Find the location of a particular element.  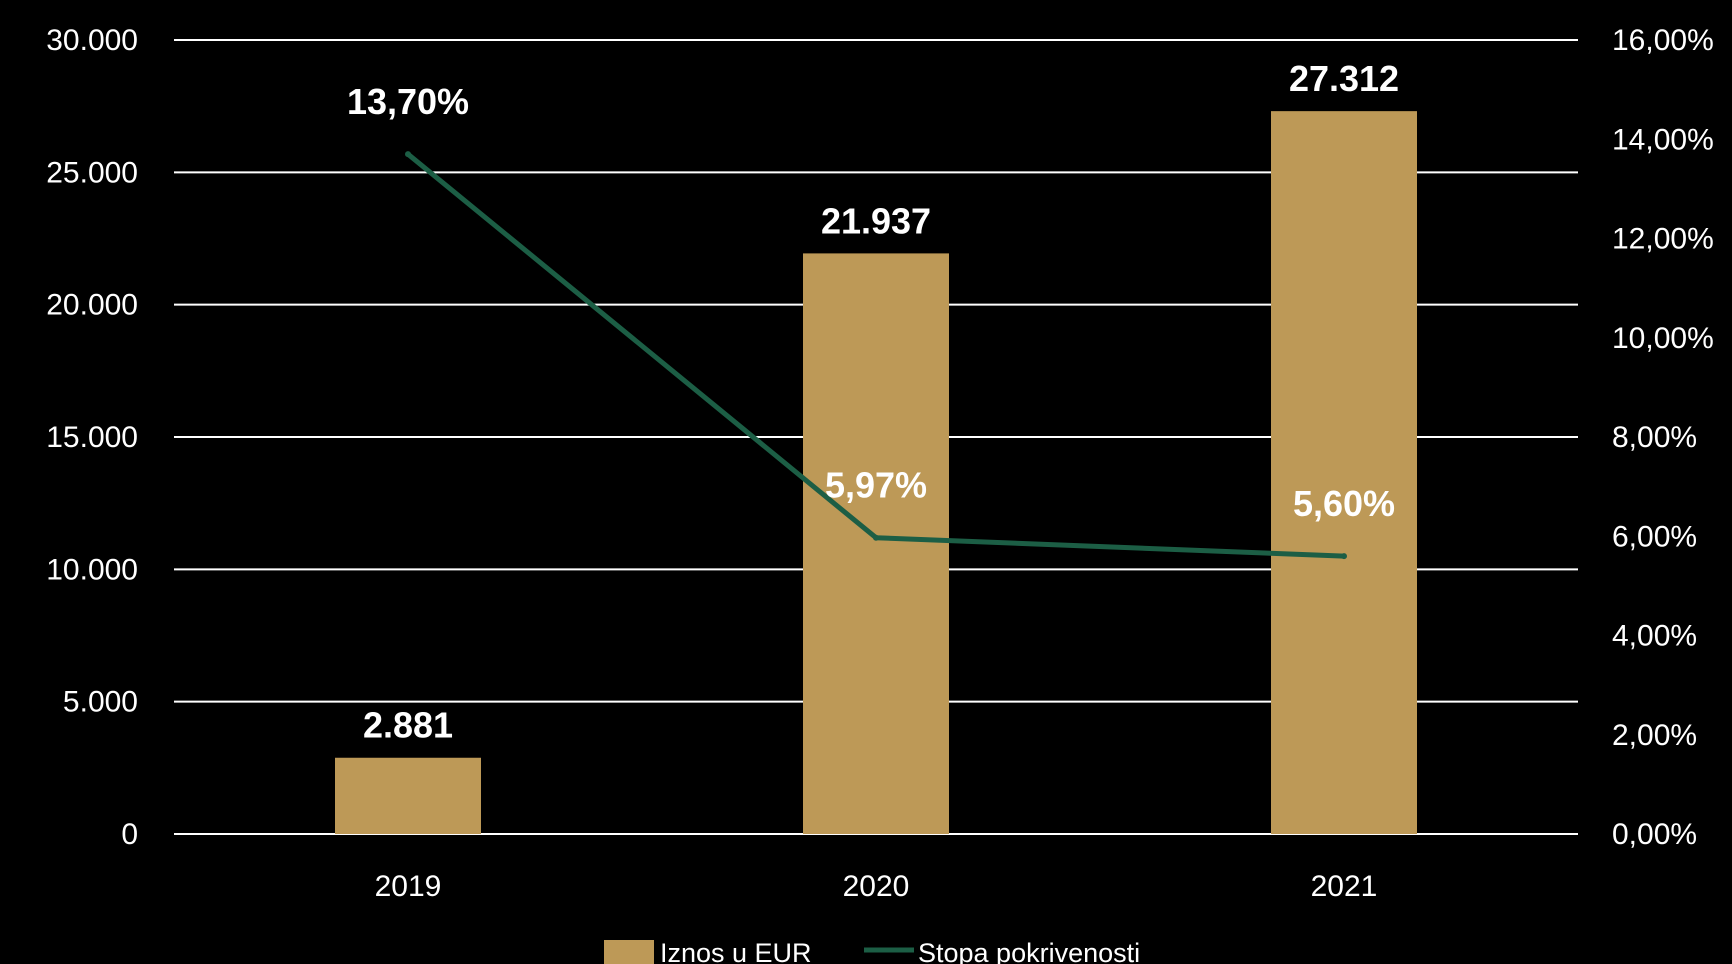

left-tick-label: 0 is located at coordinates (129, 834).